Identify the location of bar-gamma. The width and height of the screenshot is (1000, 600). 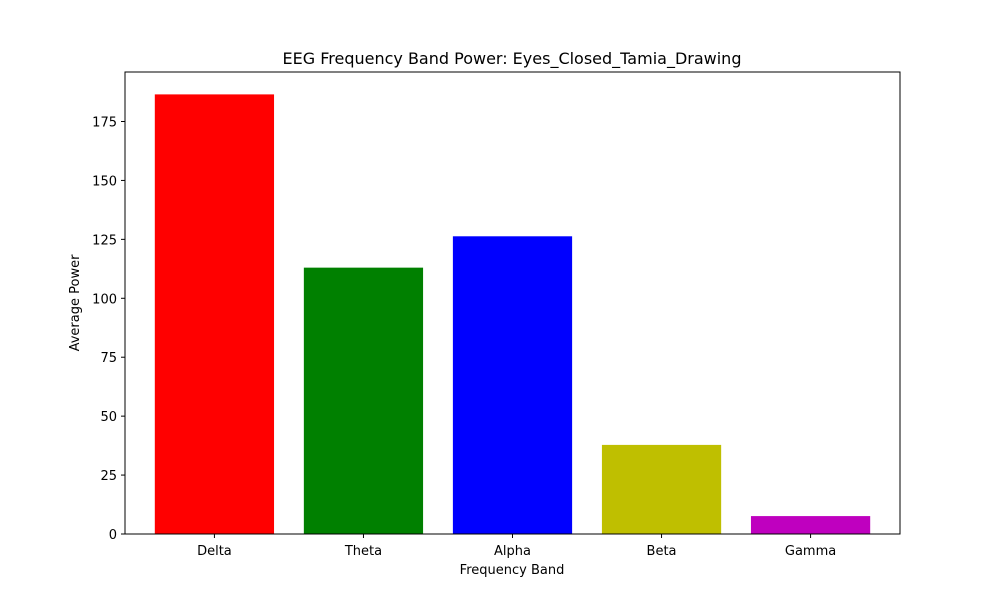
(810, 525).